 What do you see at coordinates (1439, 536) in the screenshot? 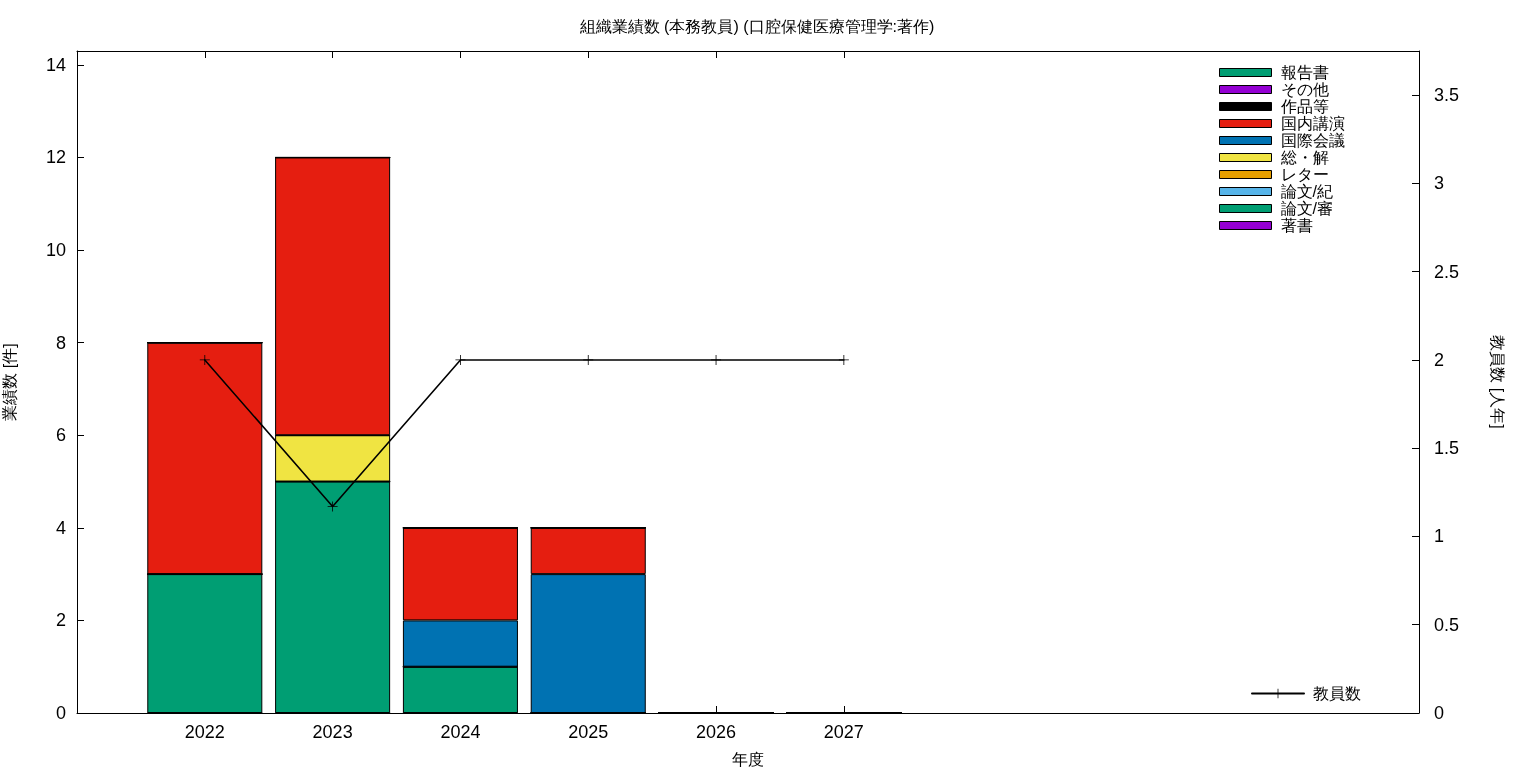
I see `y2-tick-label: 1` at bounding box center [1439, 536].